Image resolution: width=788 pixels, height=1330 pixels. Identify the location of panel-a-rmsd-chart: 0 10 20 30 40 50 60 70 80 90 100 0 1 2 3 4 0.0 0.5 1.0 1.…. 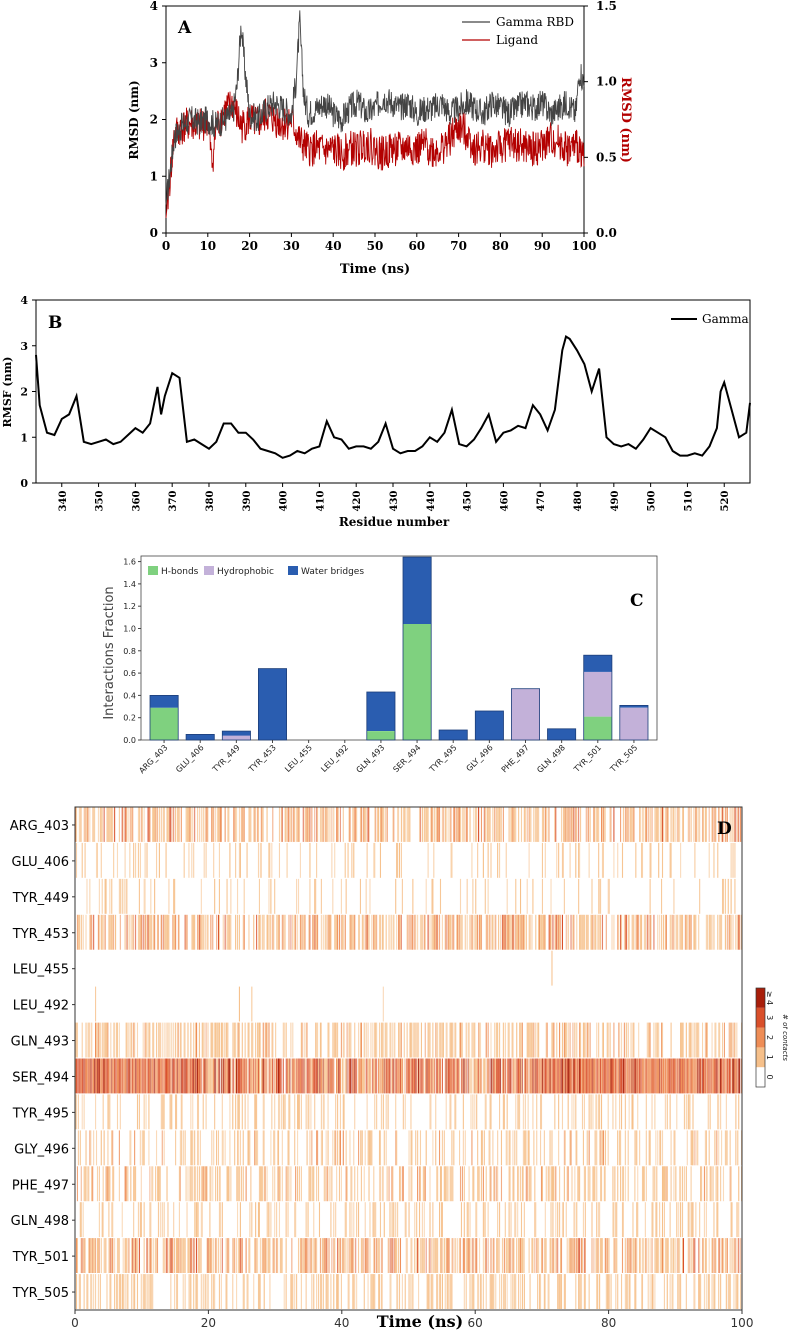
(380, 138).